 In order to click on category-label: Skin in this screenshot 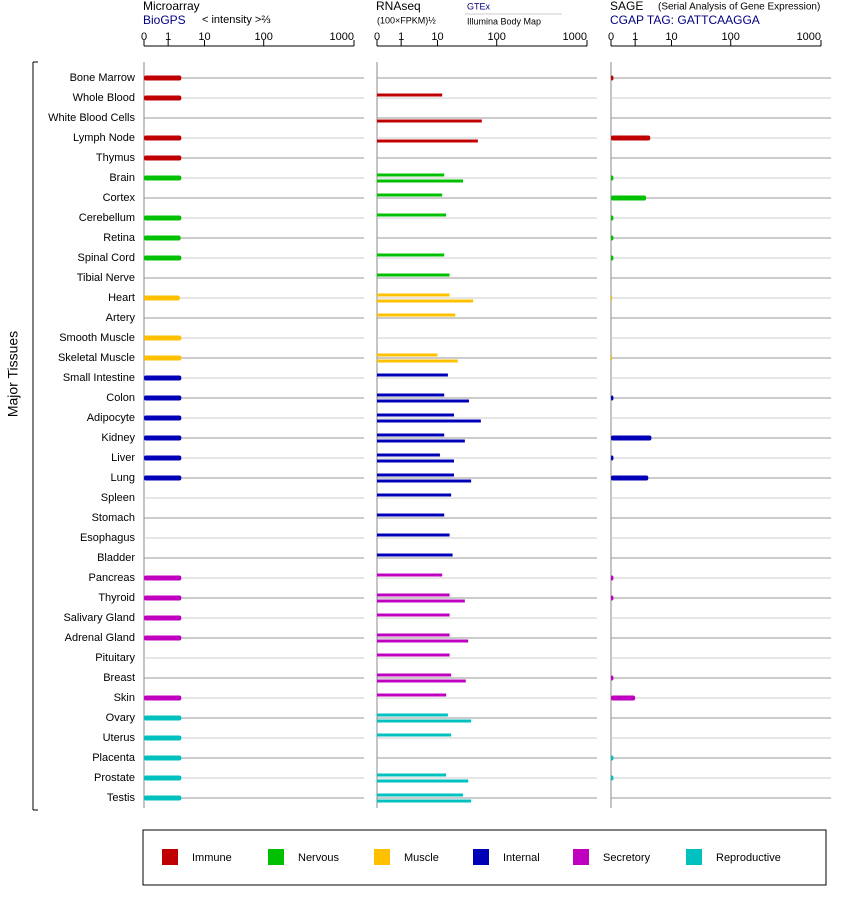, I will do `click(124, 698)`.